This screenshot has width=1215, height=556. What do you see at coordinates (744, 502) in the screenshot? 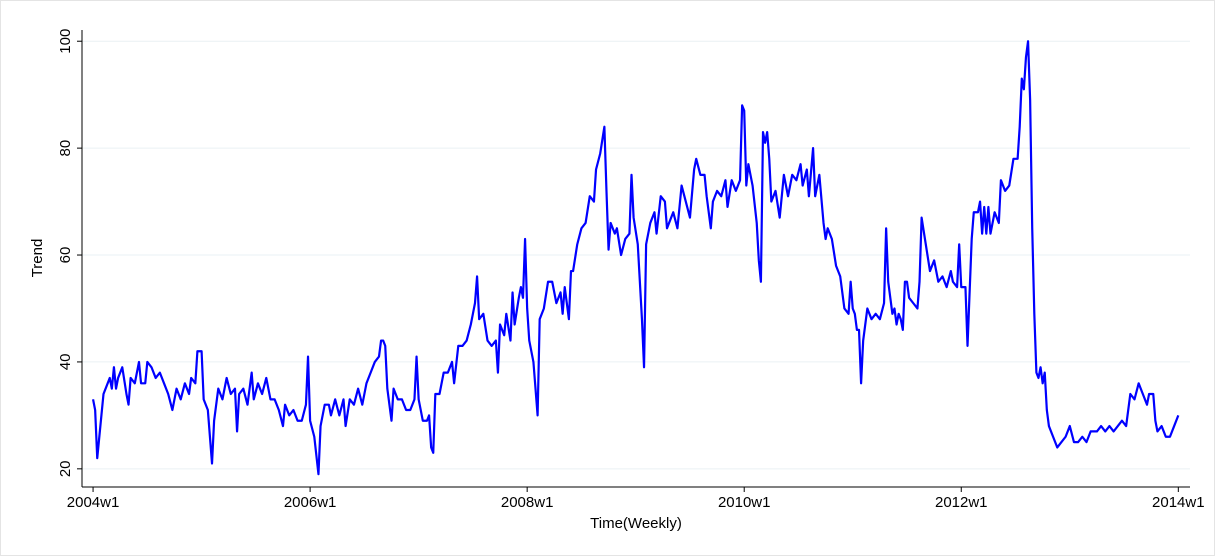
I see `x-tick-label: 2010w1` at bounding box center [744, 502].